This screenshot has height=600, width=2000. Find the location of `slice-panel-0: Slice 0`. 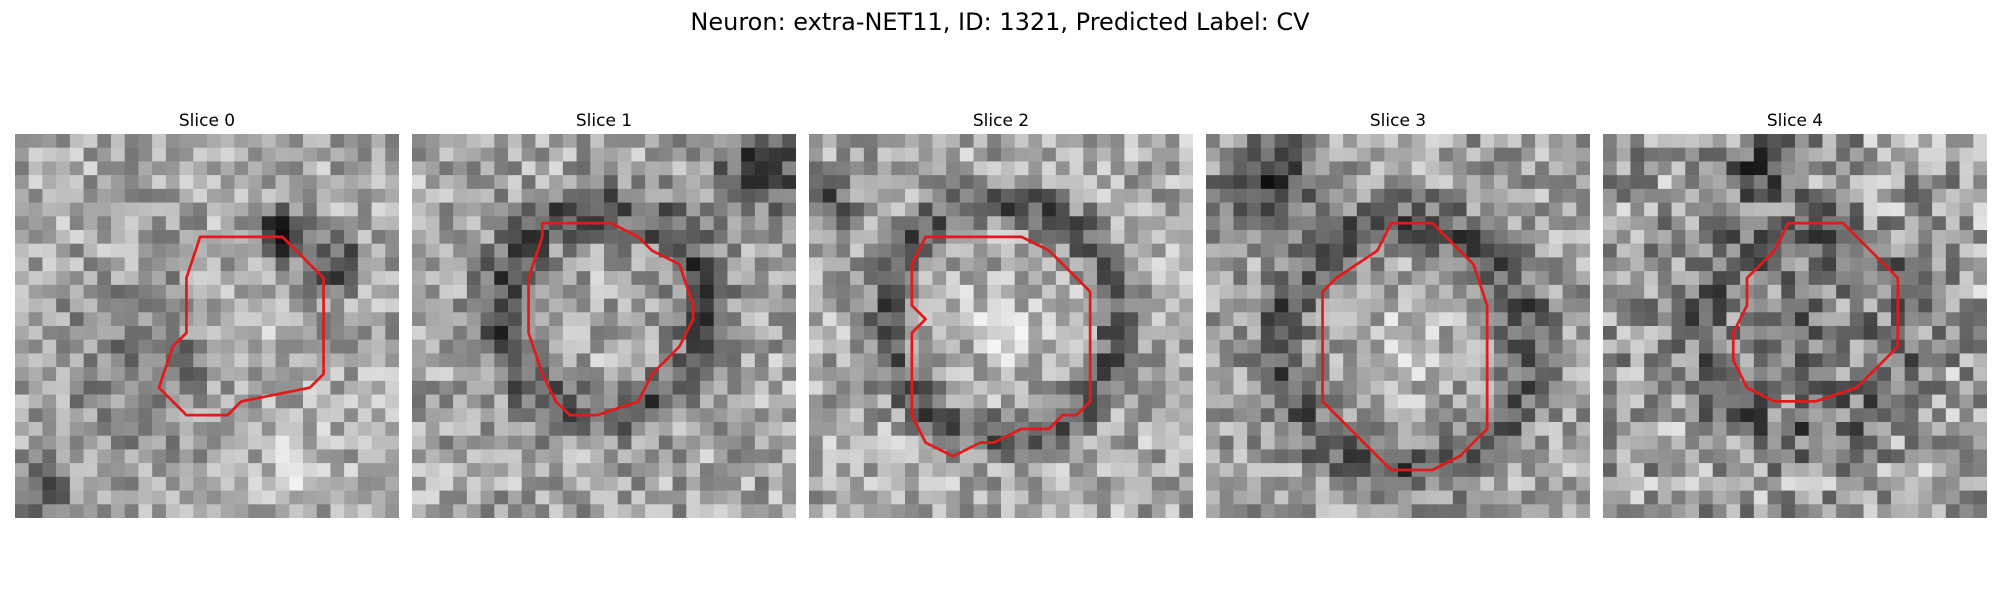

slice-panel-0: Slice 0 is located at coordinates (207, 313).